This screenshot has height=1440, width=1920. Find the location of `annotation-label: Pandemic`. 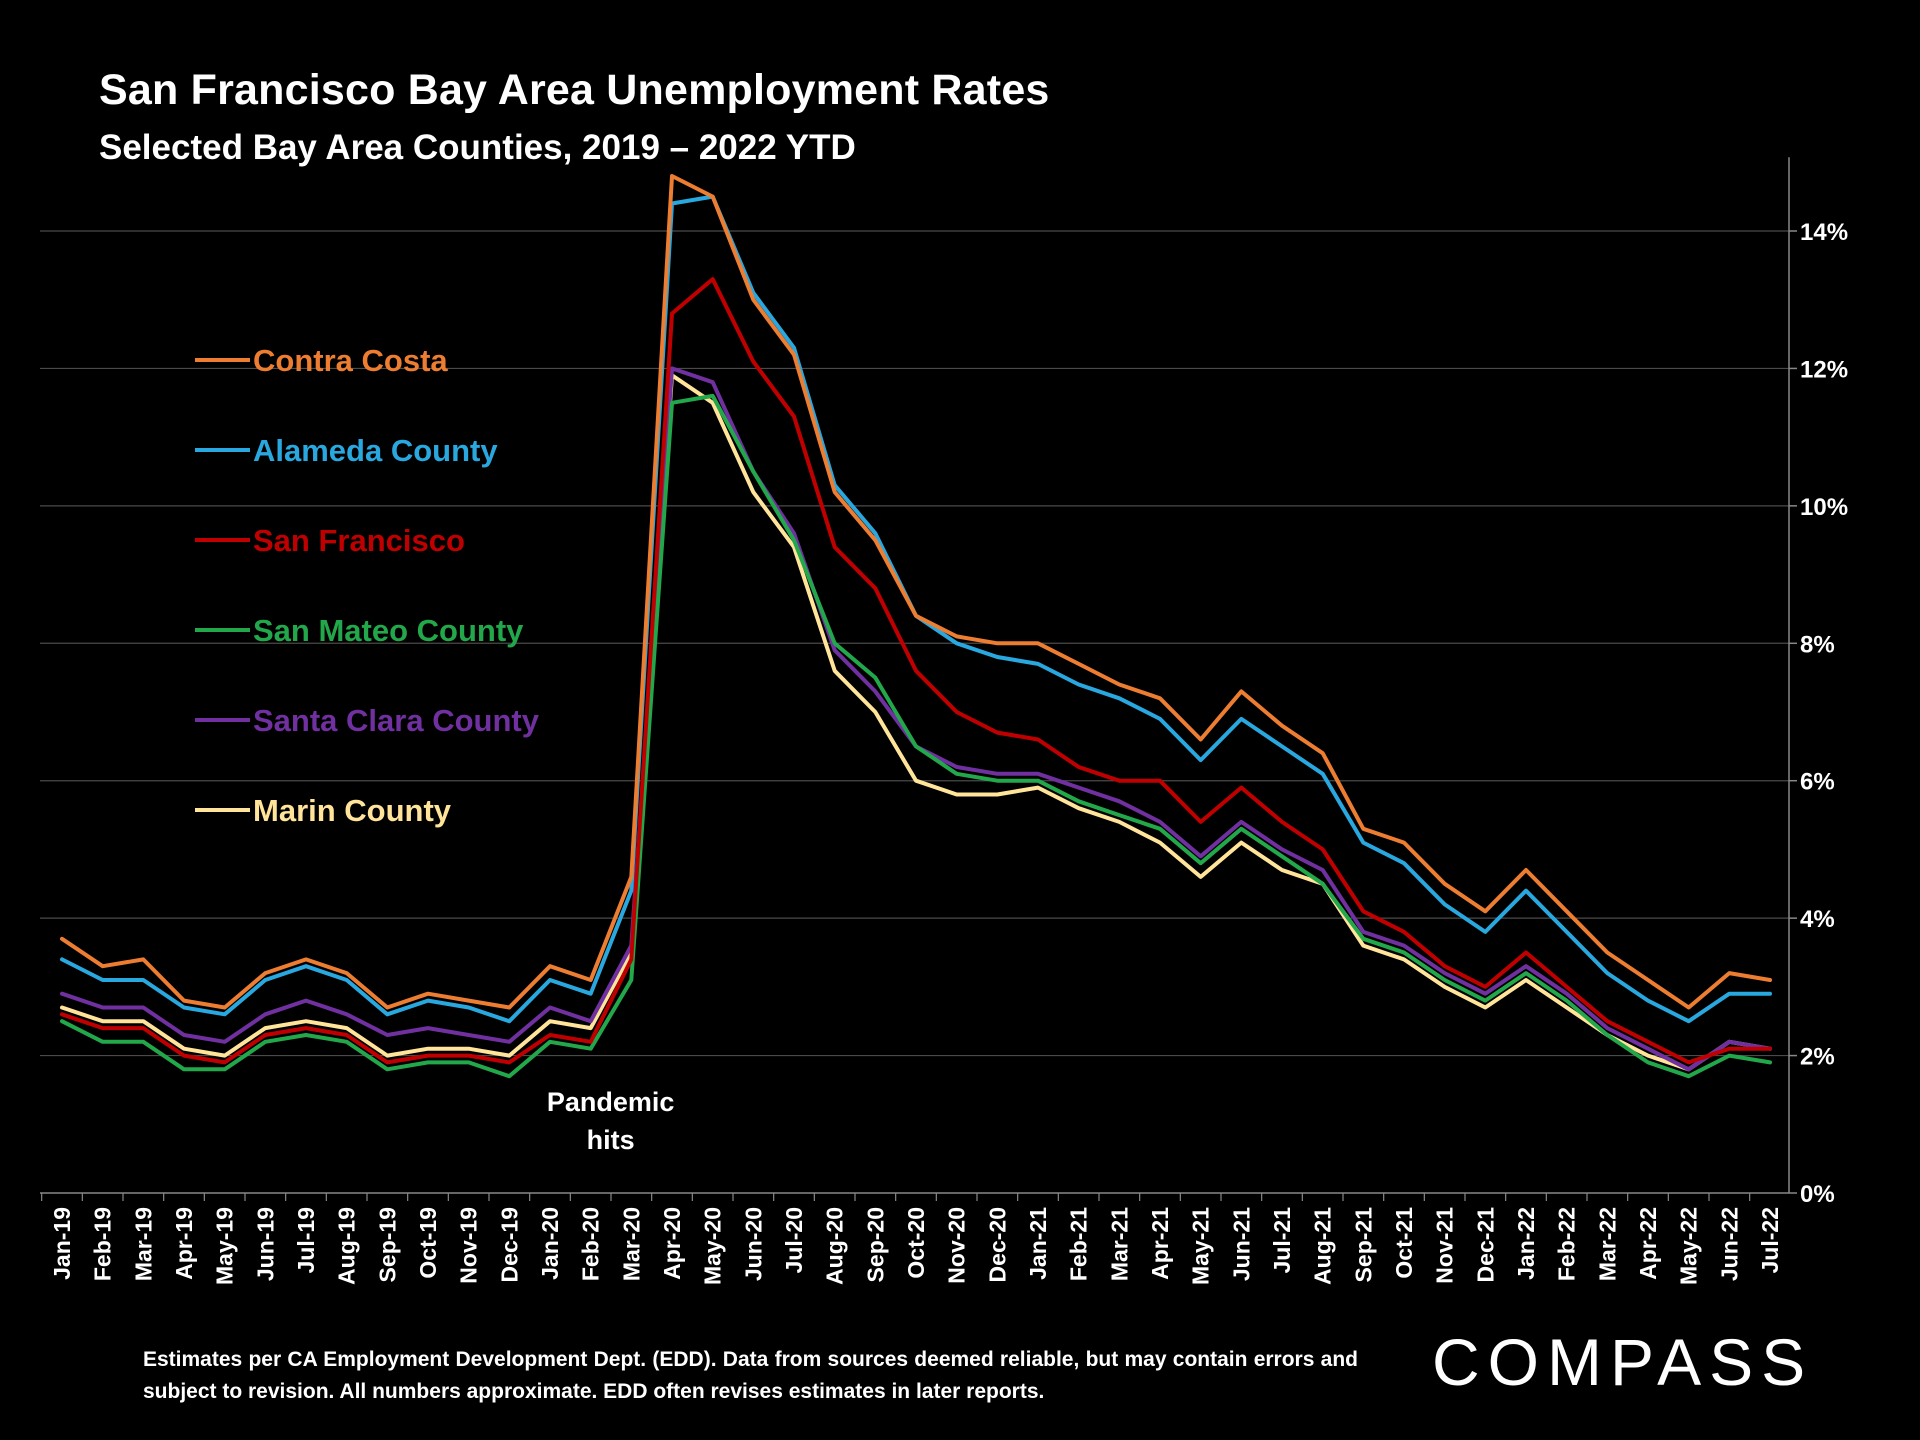

annotation-label: Pandemic is located at coordinates (611, 1102).